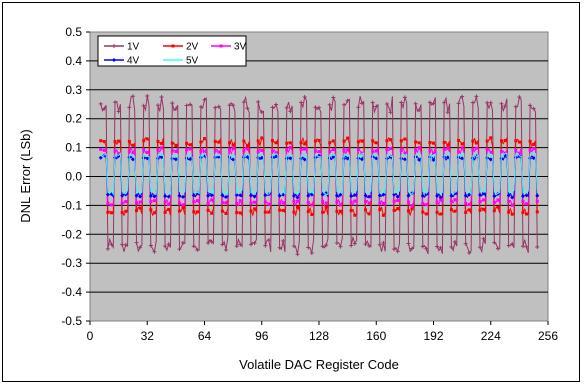 The height and width of the screenshot is (385, 584). Describe the element at coordinates (181, 47) in the screenshot. I see `legend-entry-2V: 2V` at that location.